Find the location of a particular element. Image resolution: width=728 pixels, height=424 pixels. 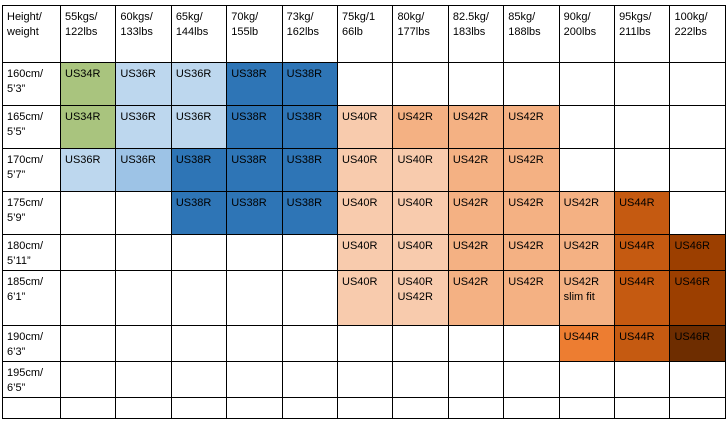

size-cell: US42R slim fit is located at coordinates (587, 298).